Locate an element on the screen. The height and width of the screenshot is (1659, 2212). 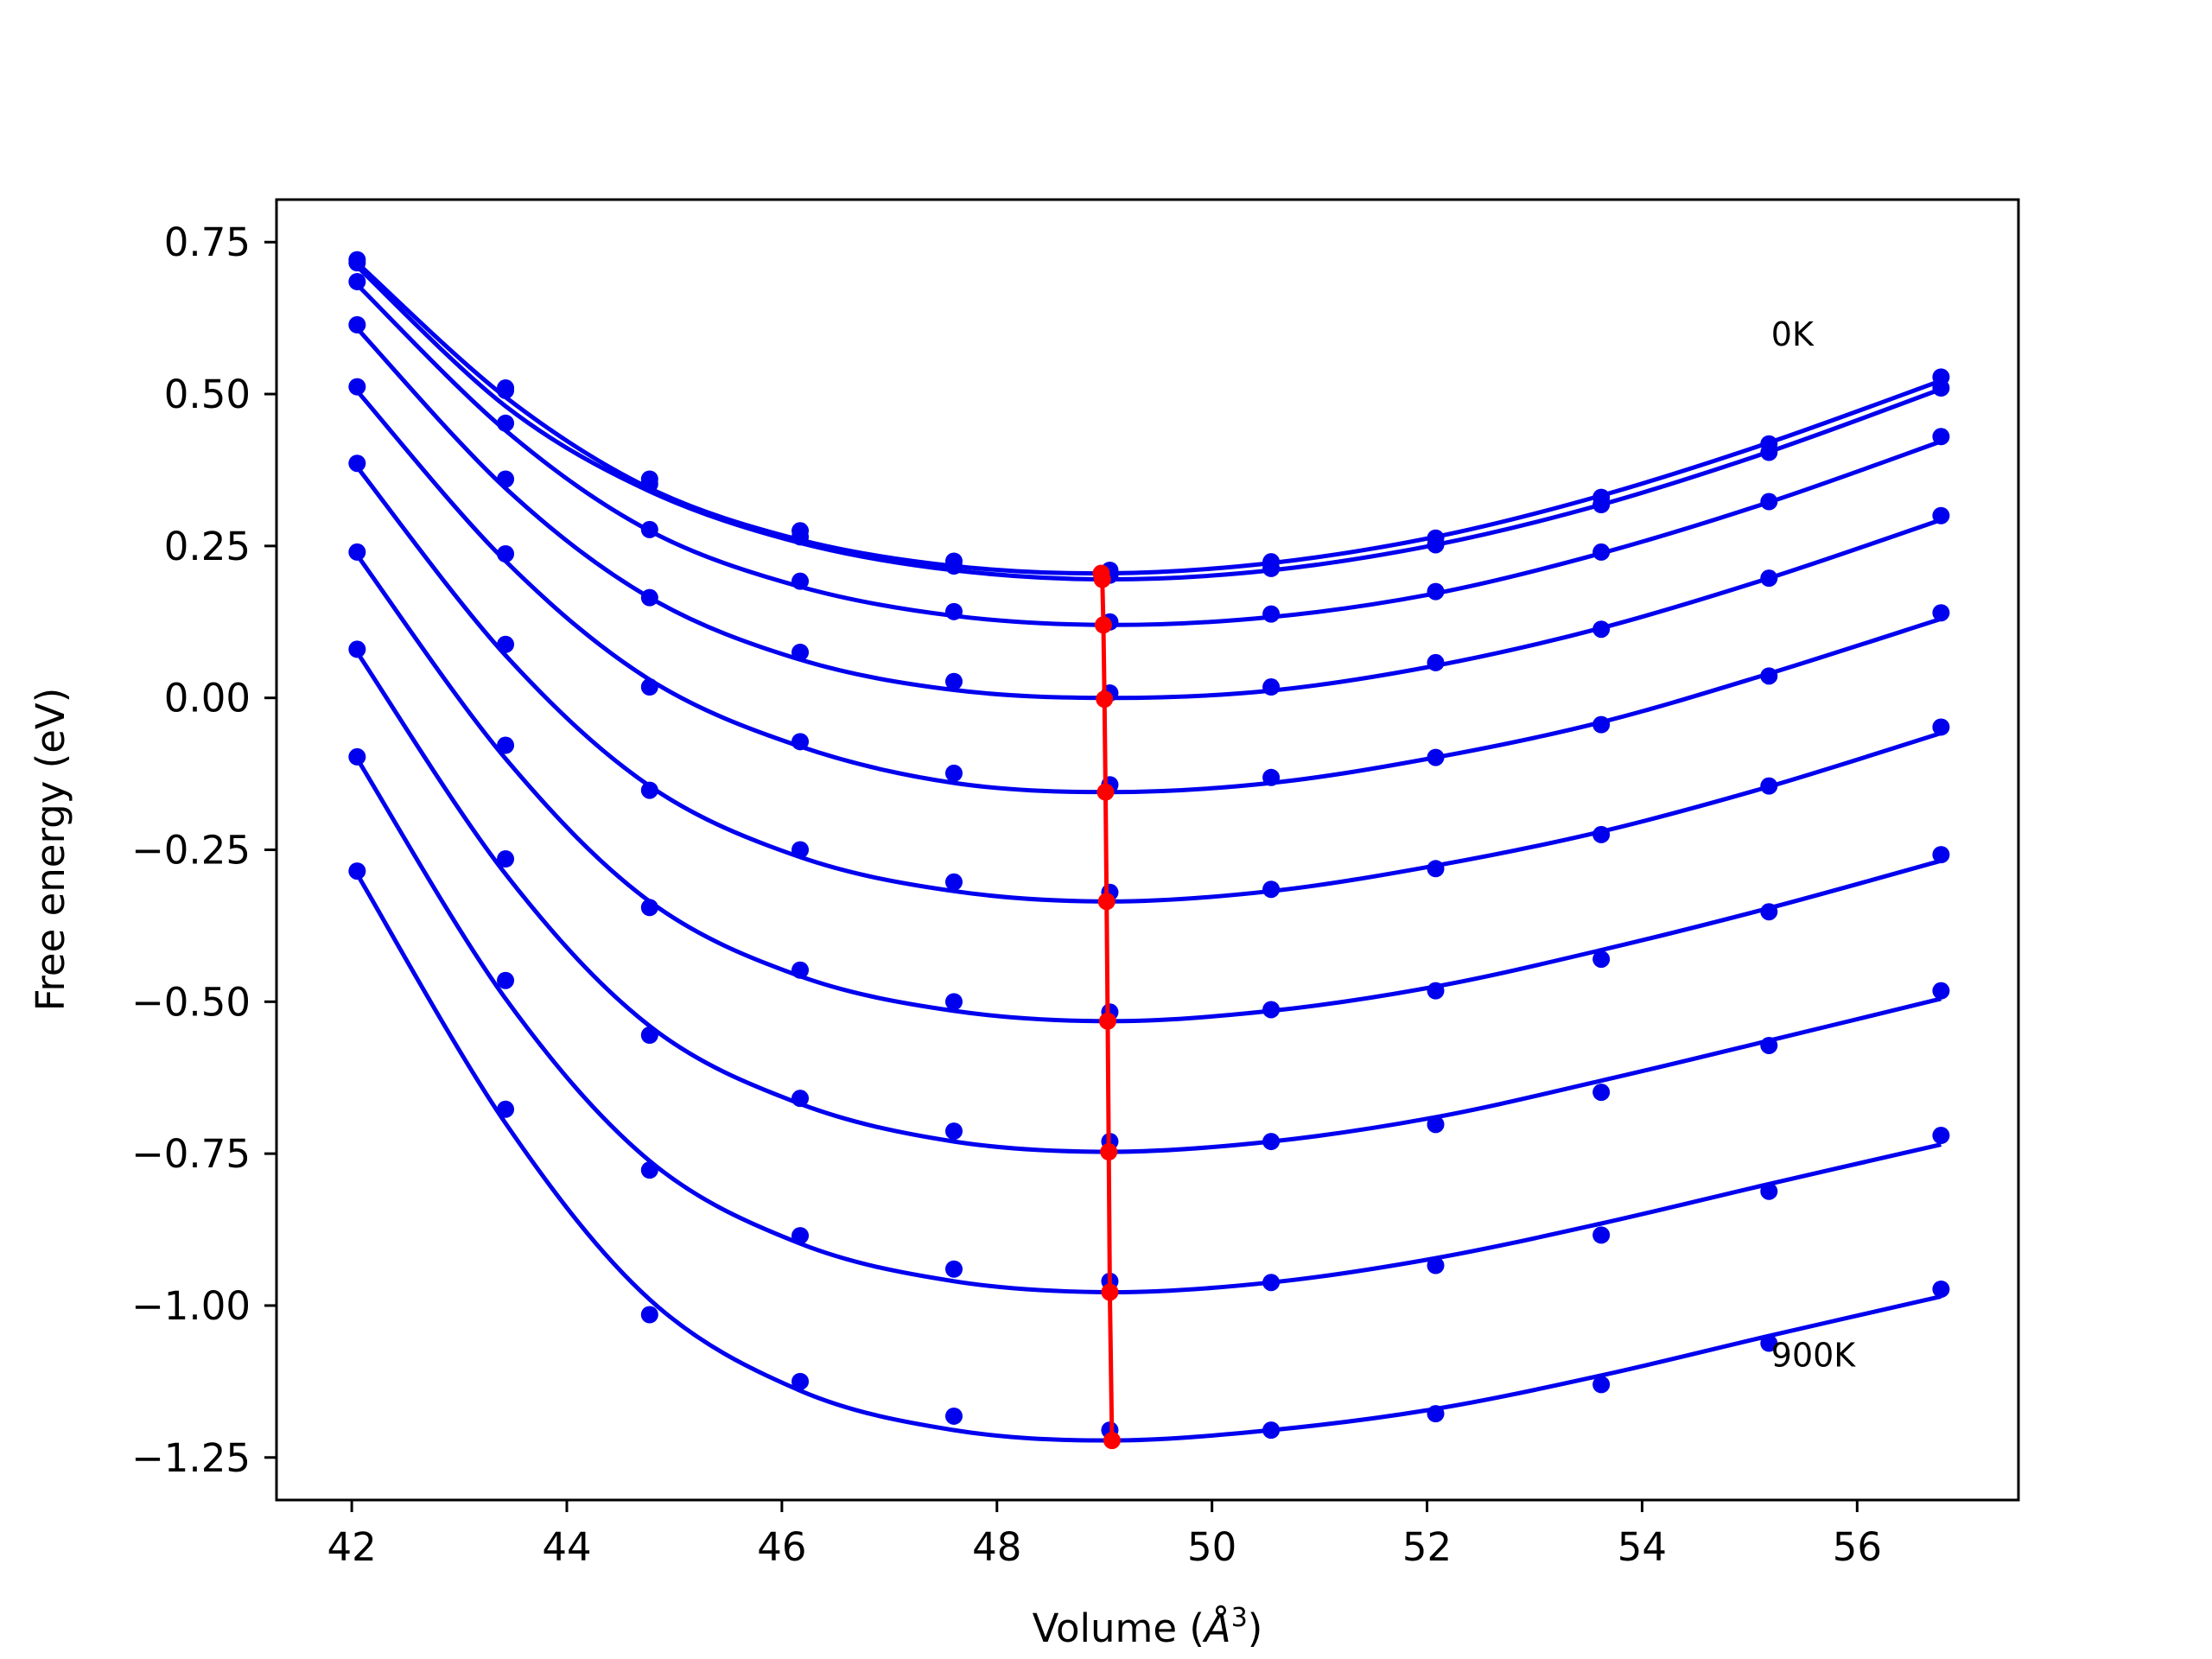
annotations: 0K 900K is located at coordinates (1814, 844).